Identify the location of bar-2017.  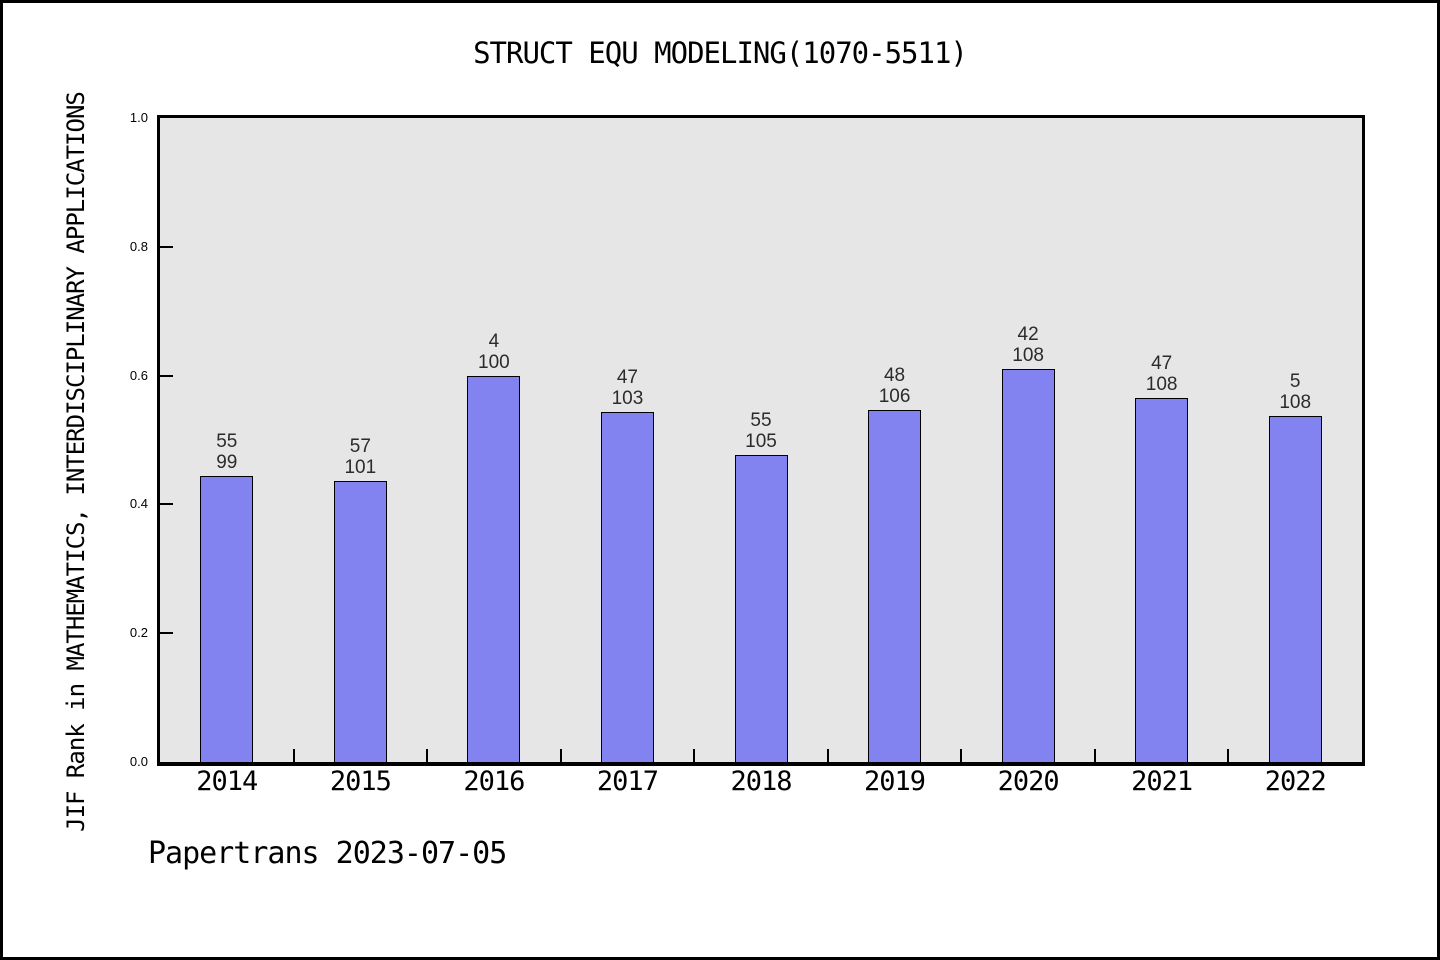
(627, 587).